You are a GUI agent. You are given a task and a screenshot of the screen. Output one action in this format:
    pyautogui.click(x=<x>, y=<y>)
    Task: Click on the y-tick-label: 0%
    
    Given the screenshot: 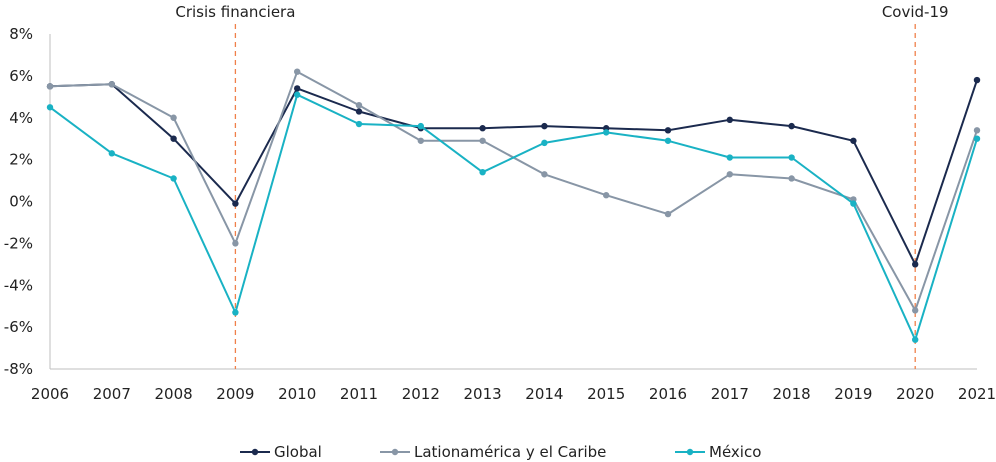 What is the action you would take?
    pyautogui.click(x=21, y=202)
    